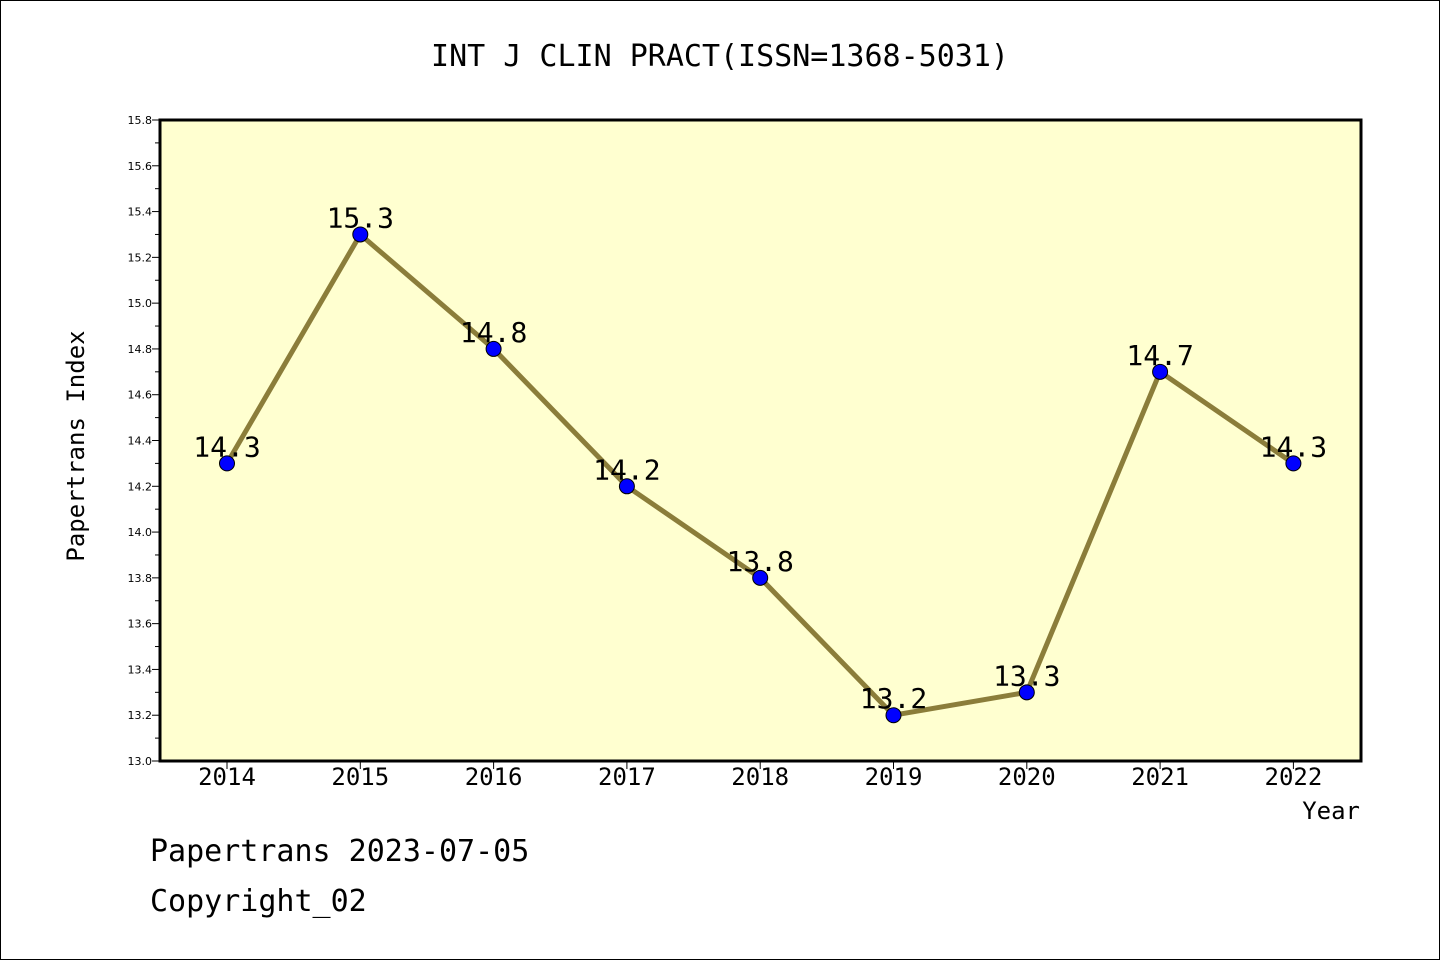  Describe the element at coordinates (360, 777) in the screenshot. I see `x-tick-label: 2015` at that location.